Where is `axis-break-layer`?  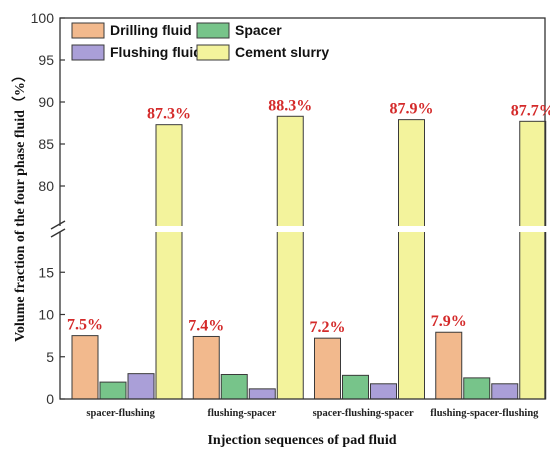
axis-break-layer is located at coordinates (297, 229).